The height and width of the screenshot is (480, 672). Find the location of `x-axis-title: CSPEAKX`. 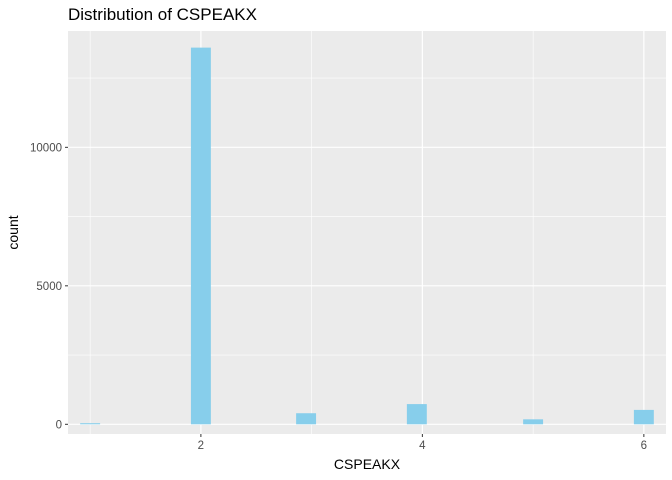

x-axis-title: CSPEAKX is located at coordinates (367, 464).